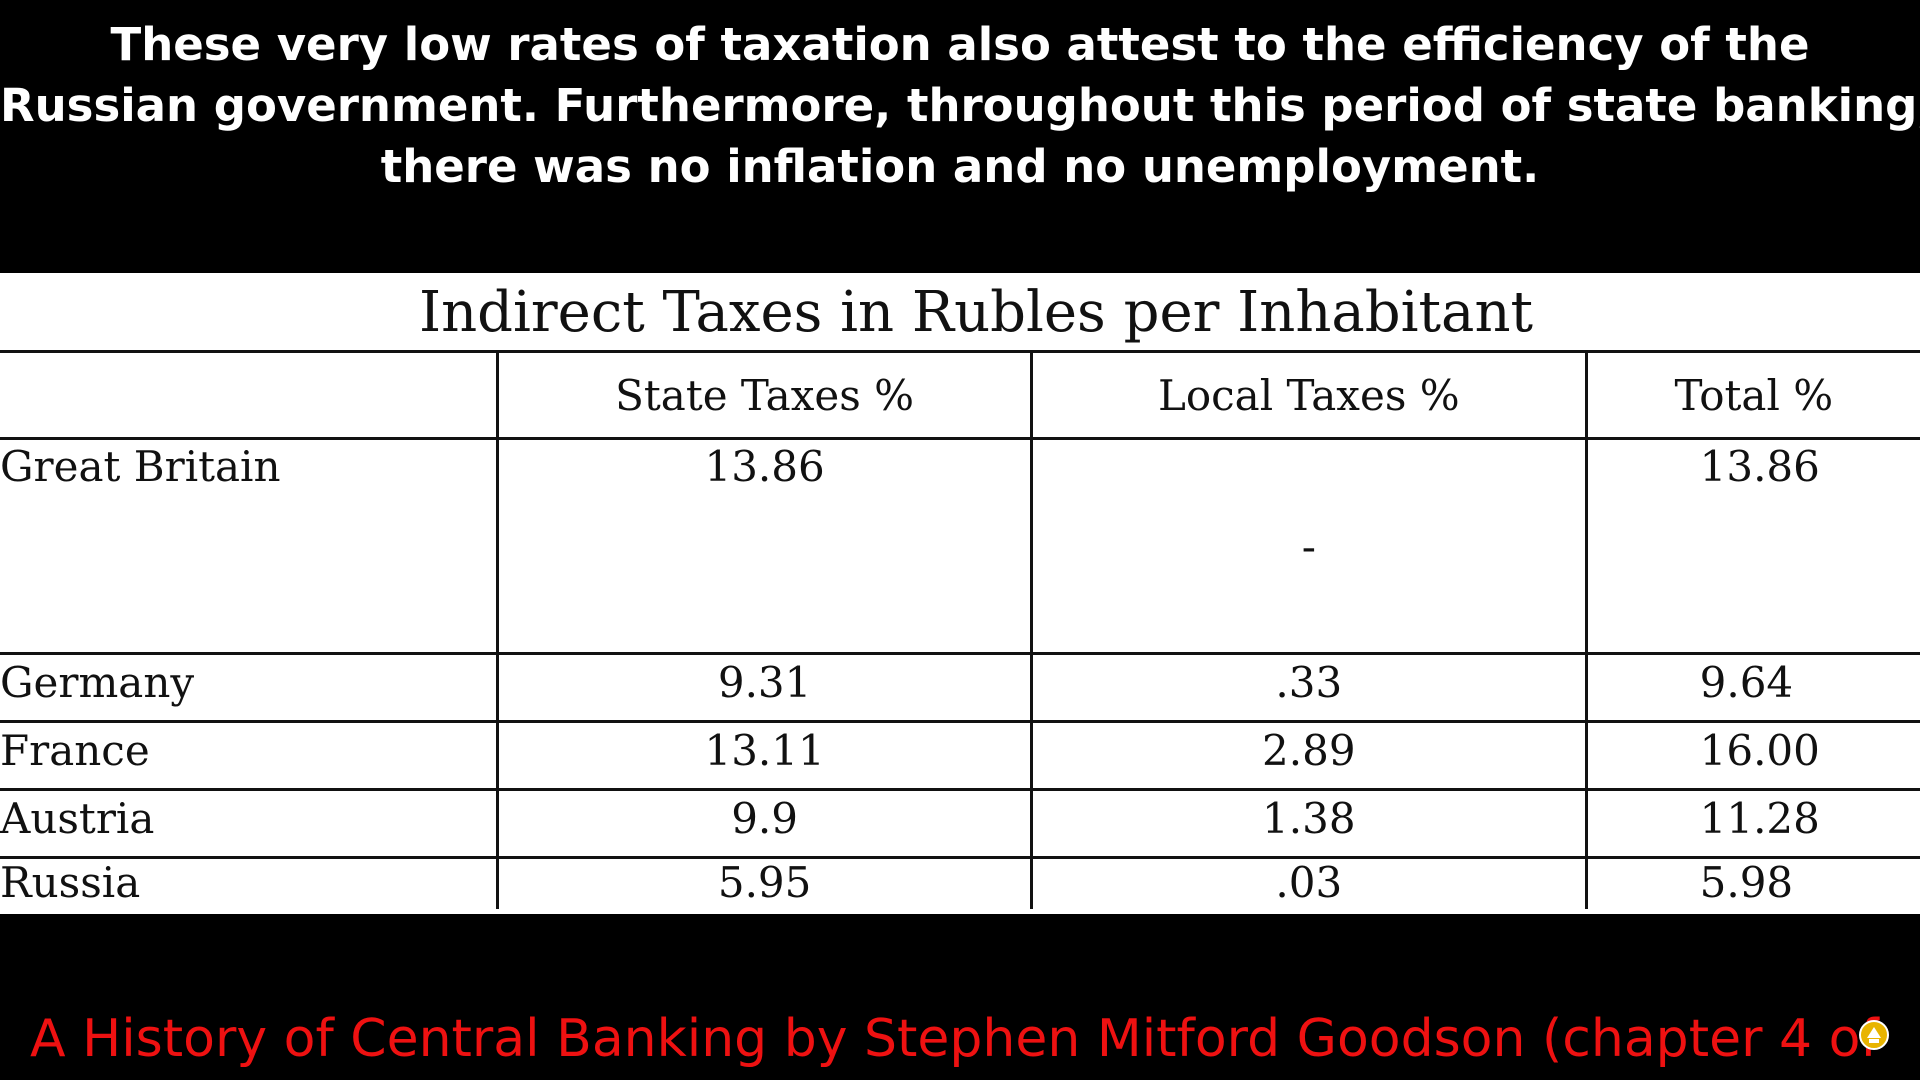 This screenshot has height=1080, width=1920. What do you see at coordinates (764, 823) in the screenshot?
I see `cell-state-taxes: 9.9` at bounding box center [764, 823].